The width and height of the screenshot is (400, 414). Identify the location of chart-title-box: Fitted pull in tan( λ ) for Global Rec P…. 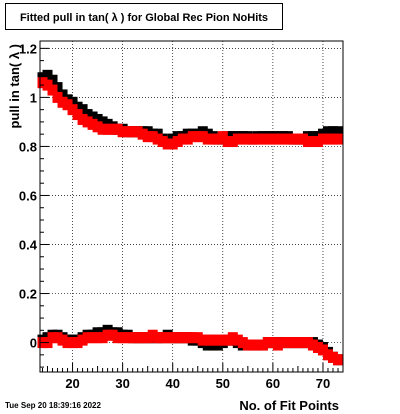
(144, 16).